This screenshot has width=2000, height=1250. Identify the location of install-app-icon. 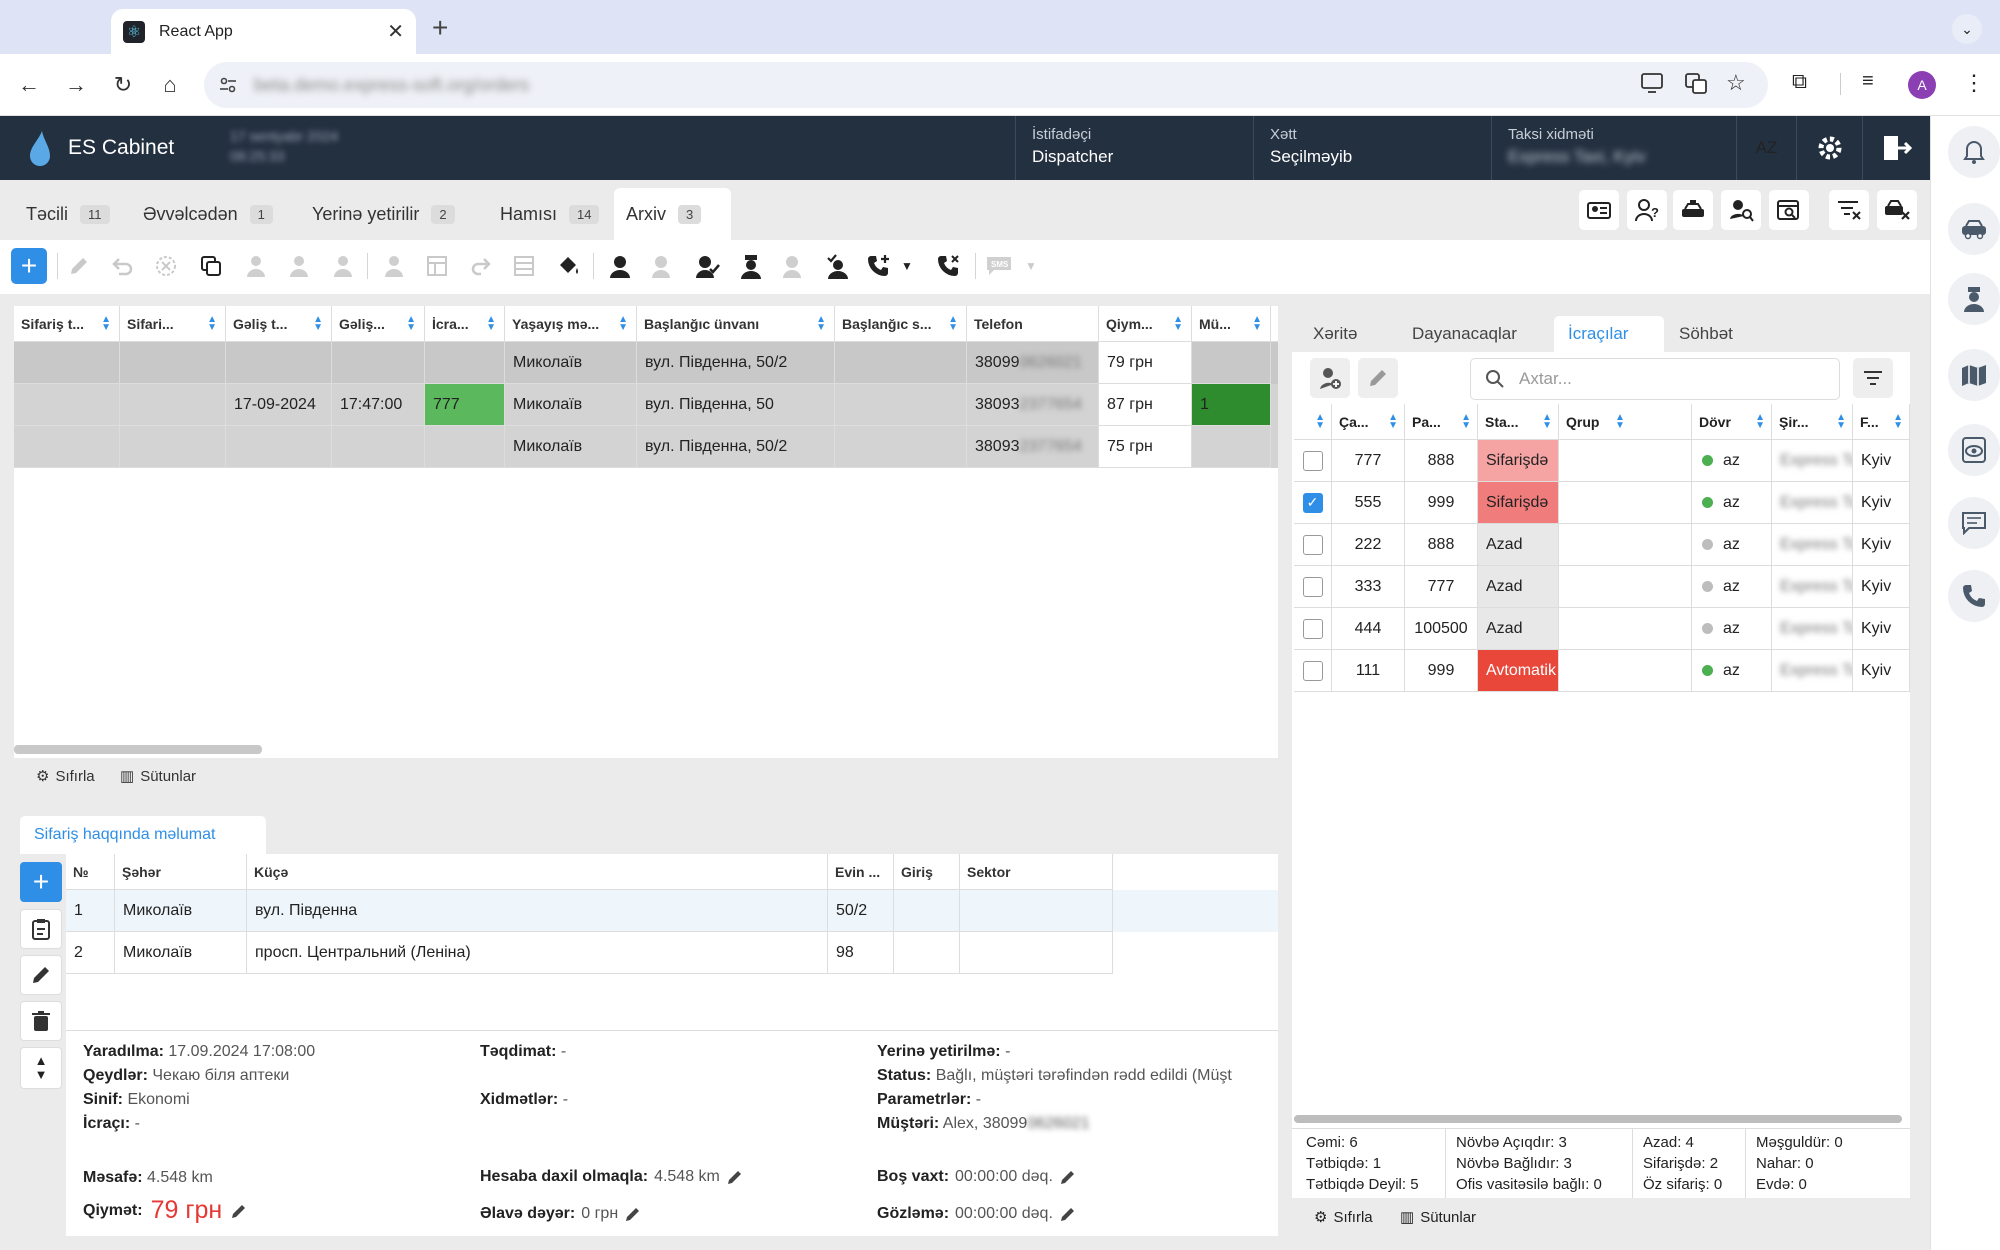
(1652, 83).